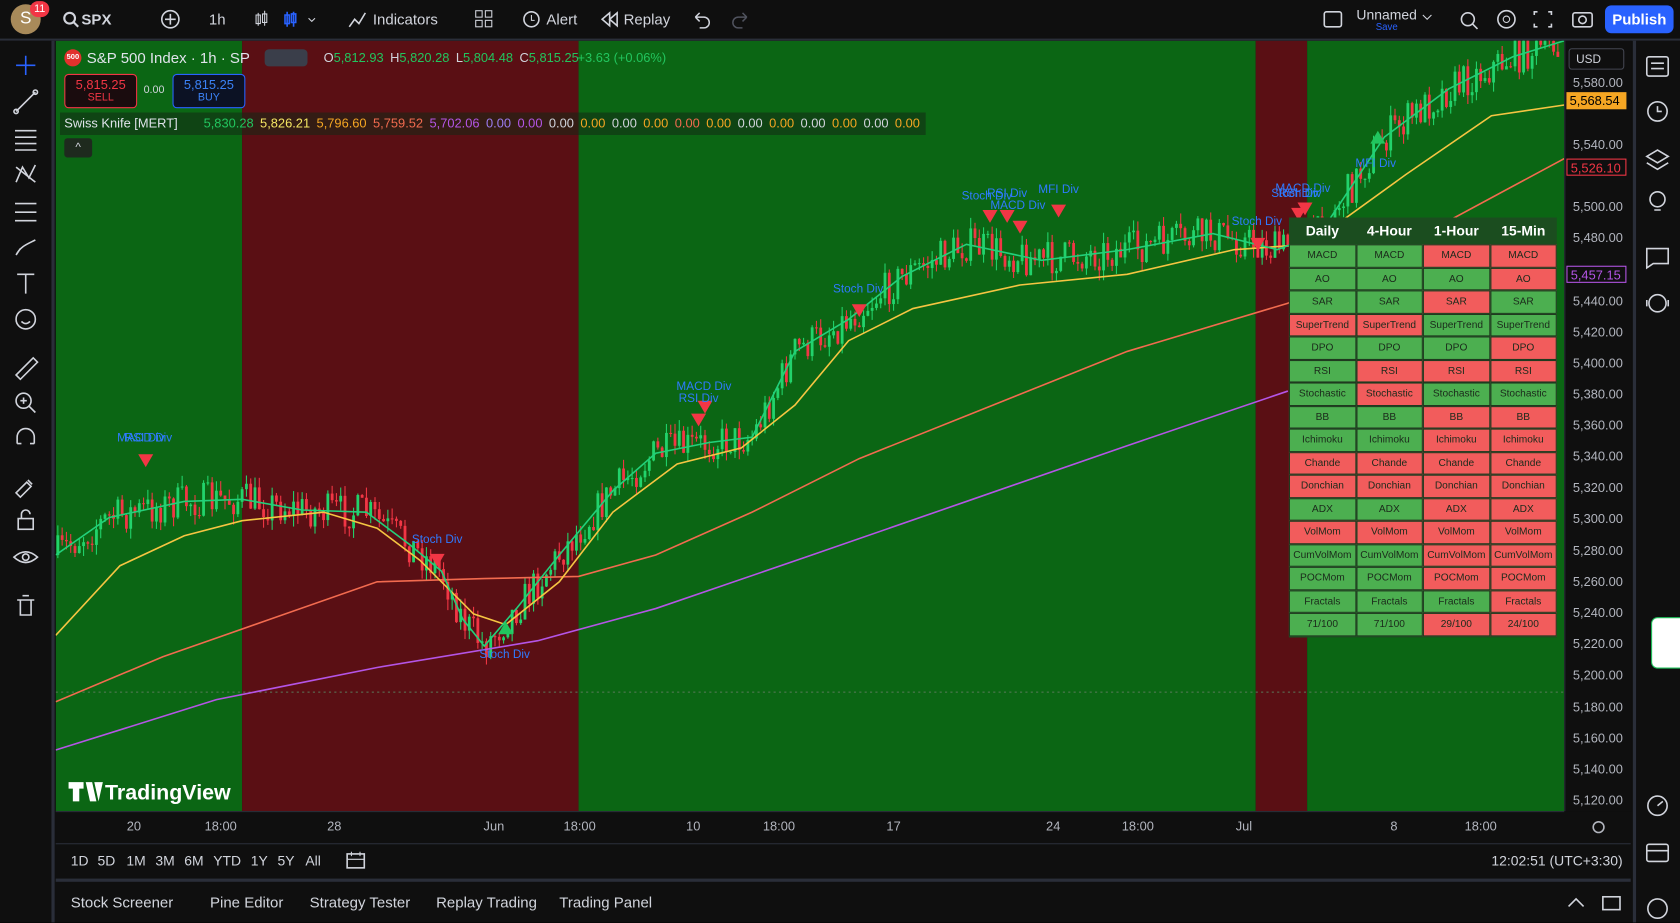  Describe the element at coordinates (606, 902) in the screenshot. I see `bottom-tab: Trading Panel` at that location.